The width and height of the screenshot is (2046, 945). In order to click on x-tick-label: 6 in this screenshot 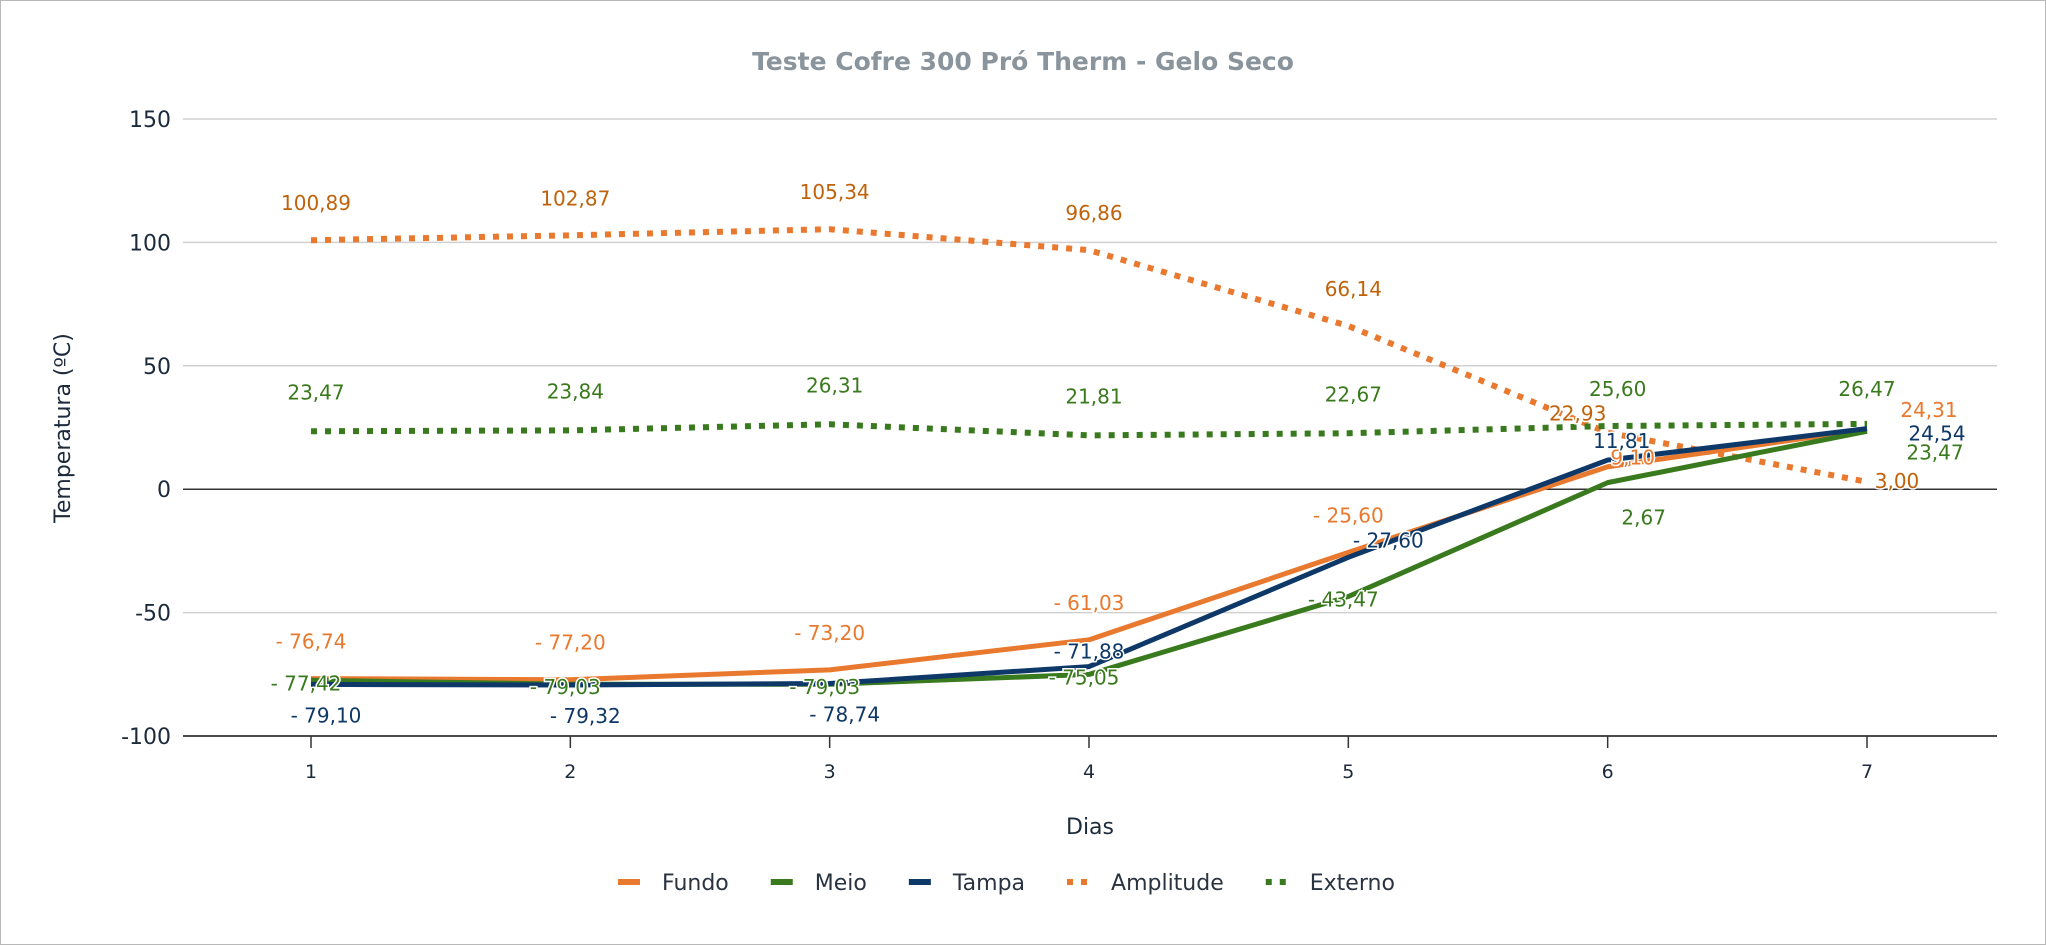, I will do `click(1608, 772)`.